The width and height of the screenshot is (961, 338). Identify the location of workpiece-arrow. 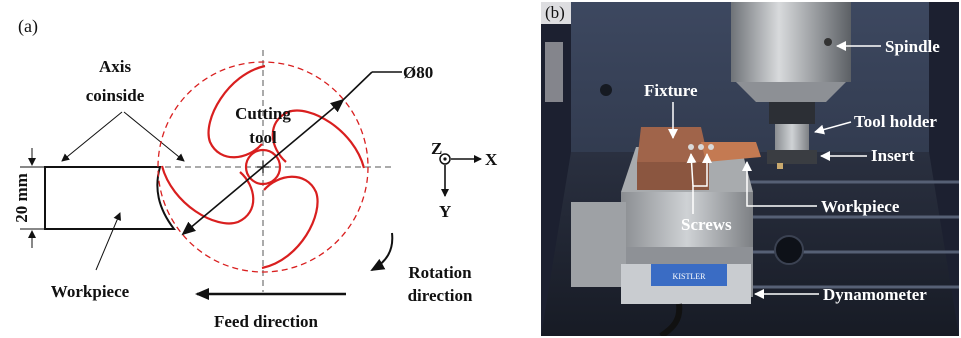
(779, 184).